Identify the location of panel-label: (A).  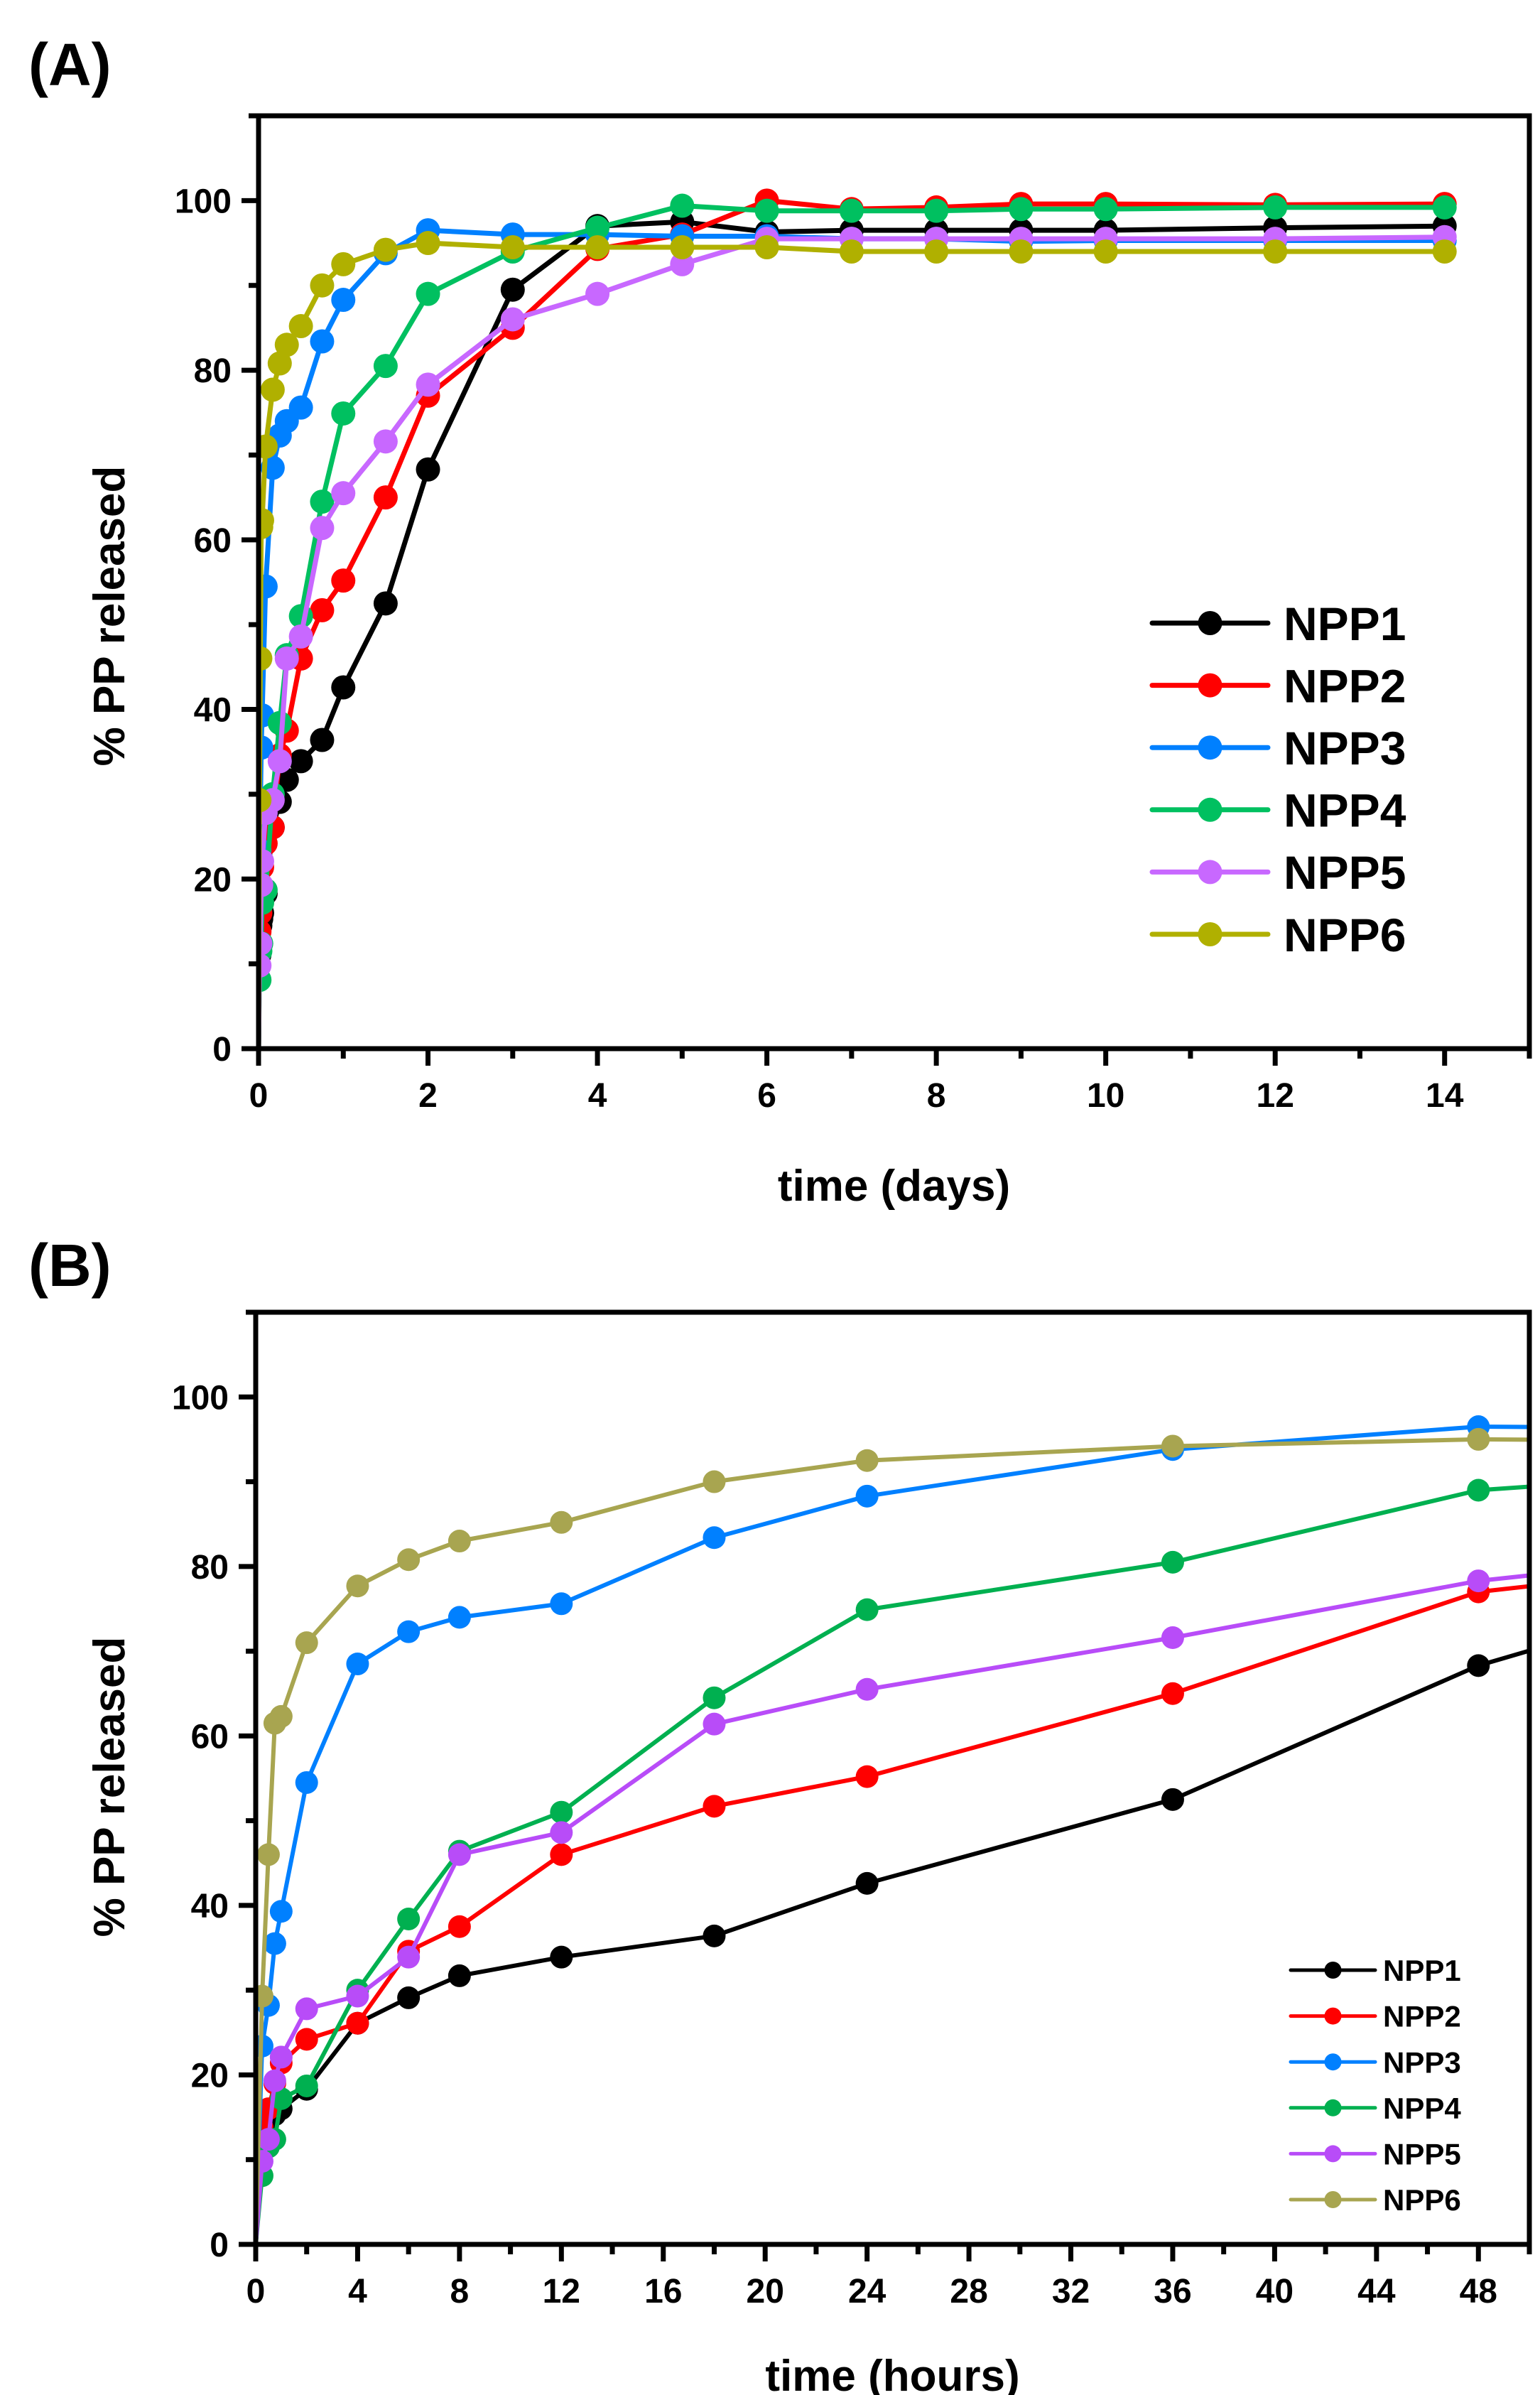
(70, 65).